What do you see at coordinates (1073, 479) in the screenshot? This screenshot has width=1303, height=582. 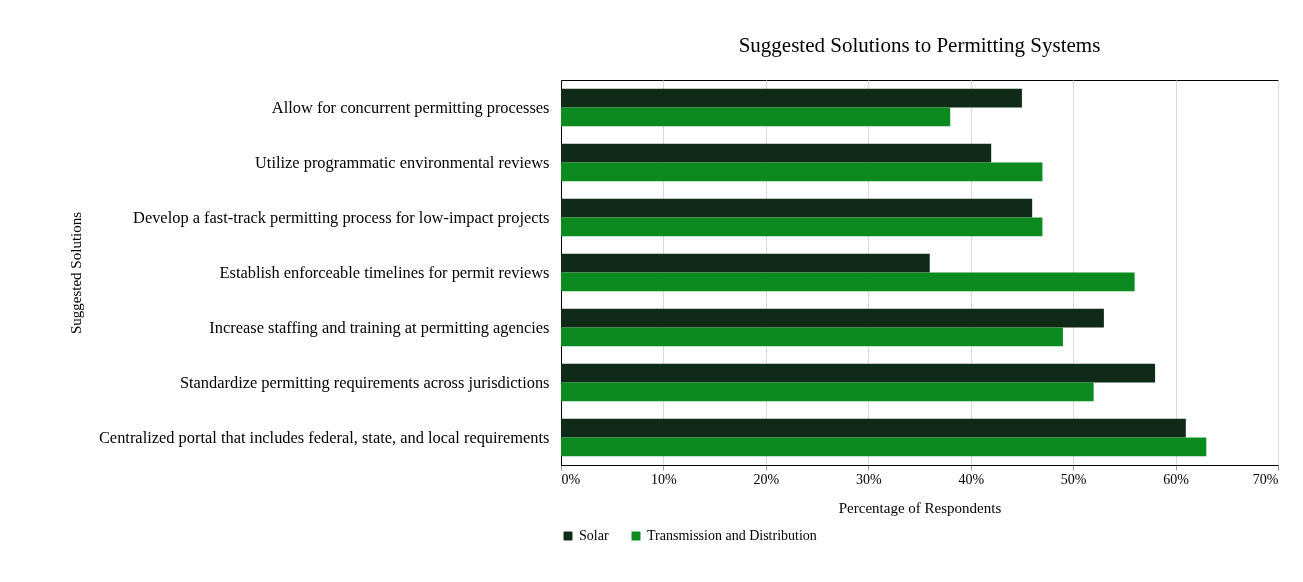 I see `x-tick-label: 50%` at bounding box center [1073, 479].